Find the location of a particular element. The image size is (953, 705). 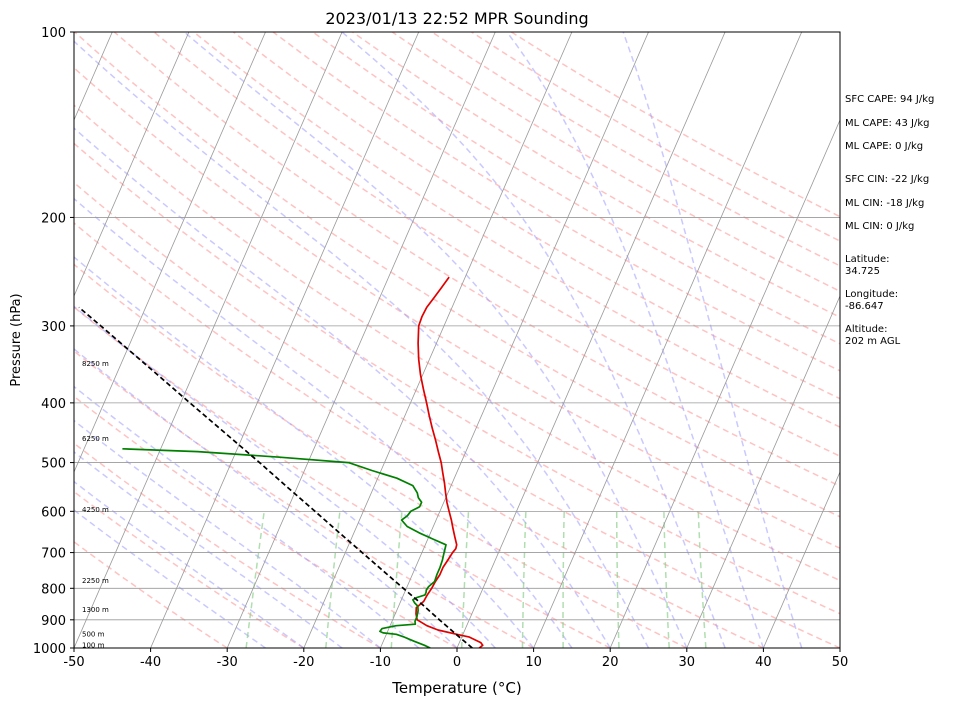

y-tick-label: 300 is located at coordinates (53, 327).